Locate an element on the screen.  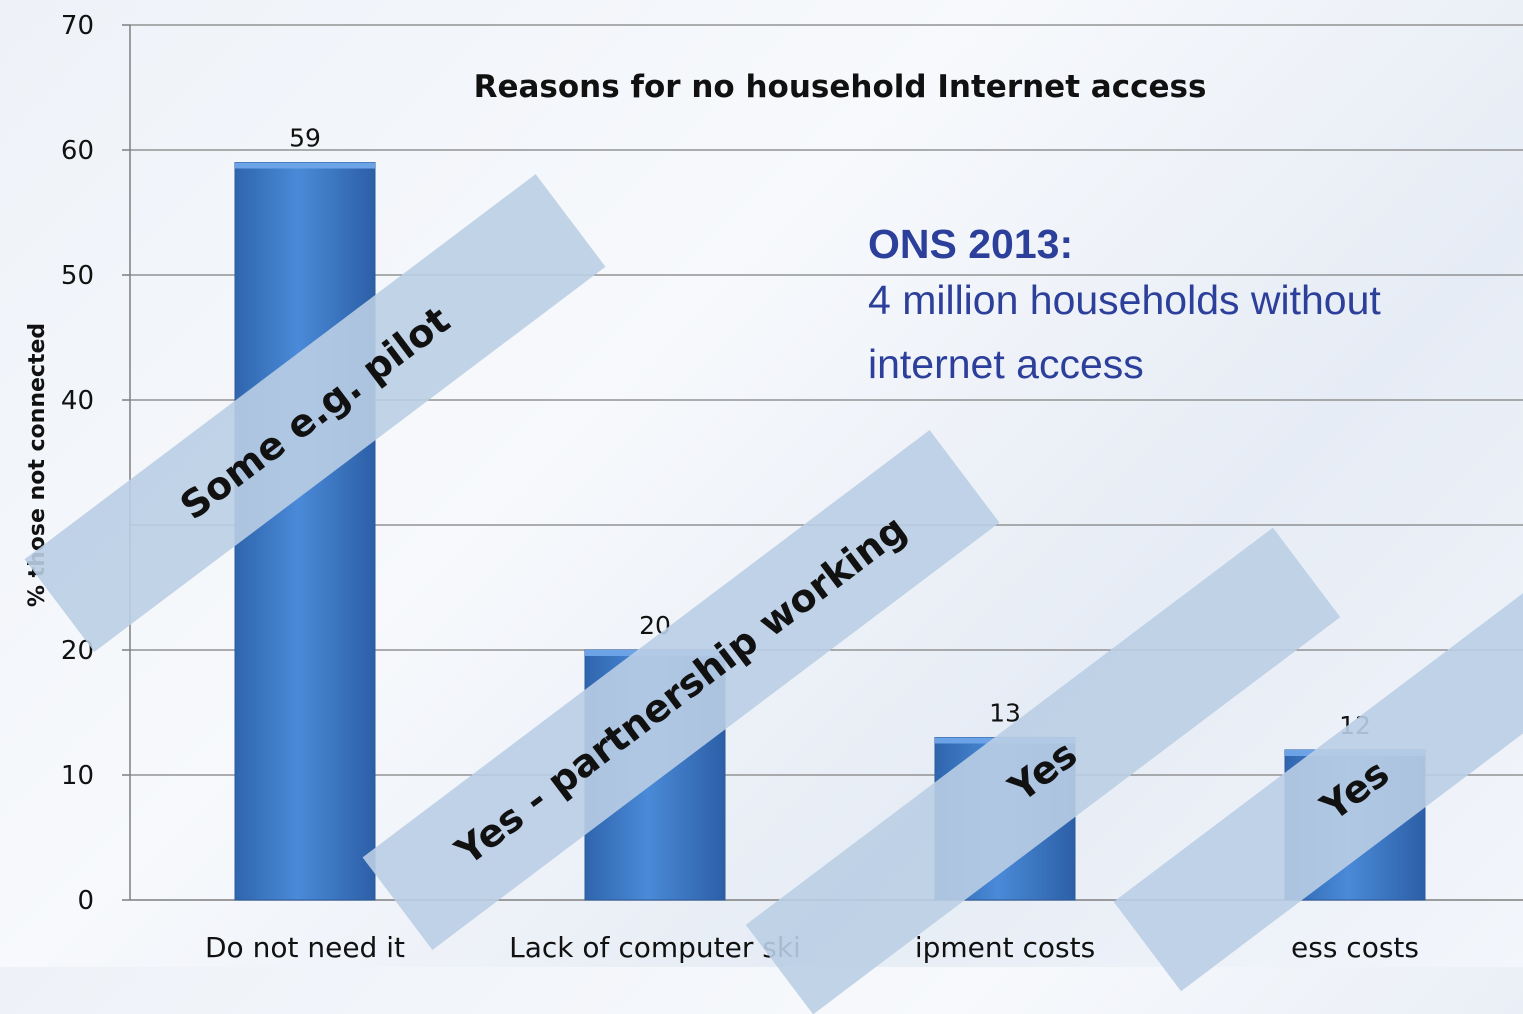
category-label: Do not need it is located at coordinates (305, 947).